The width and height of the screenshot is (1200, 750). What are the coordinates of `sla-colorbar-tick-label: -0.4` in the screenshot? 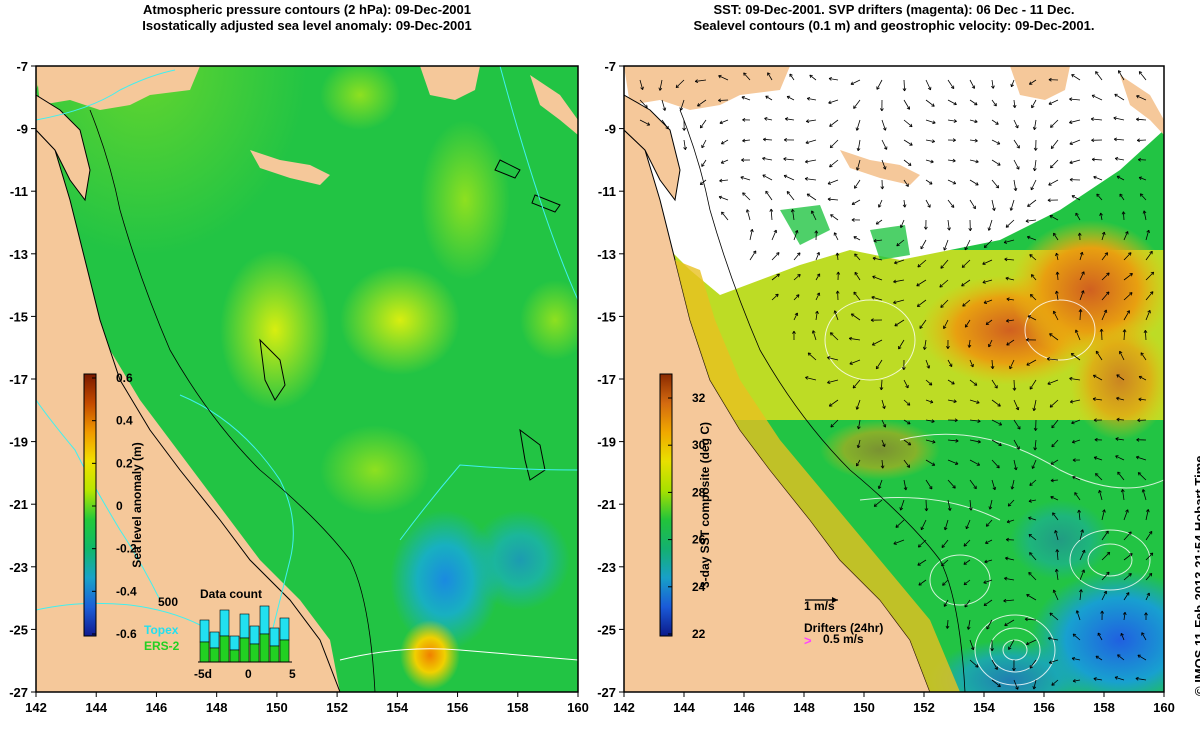 It's located at (126, 591).